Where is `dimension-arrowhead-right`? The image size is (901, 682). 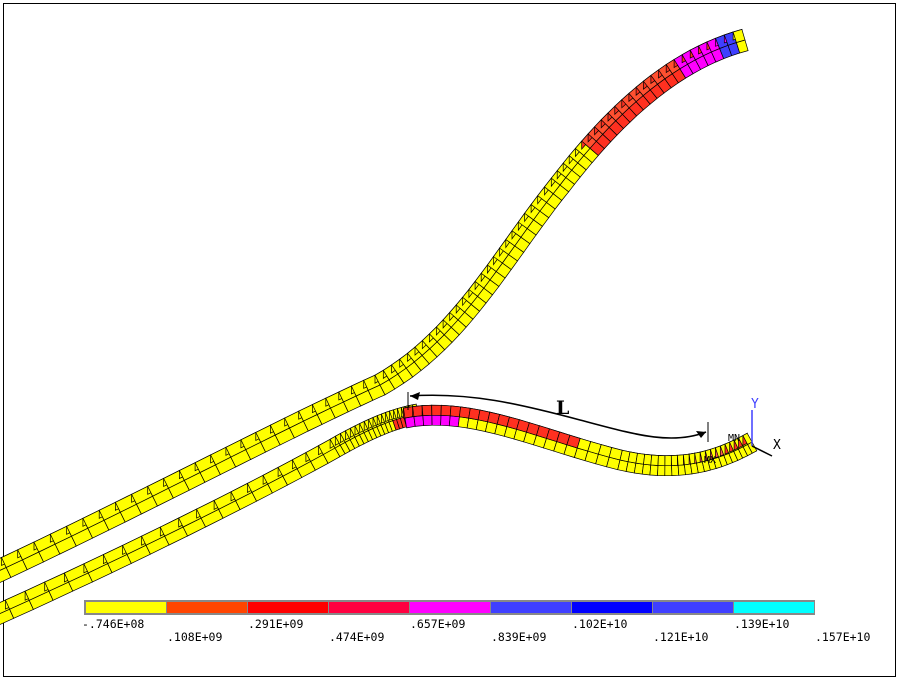
dimension-arrowhead-right is located at coordinates (701, 434).